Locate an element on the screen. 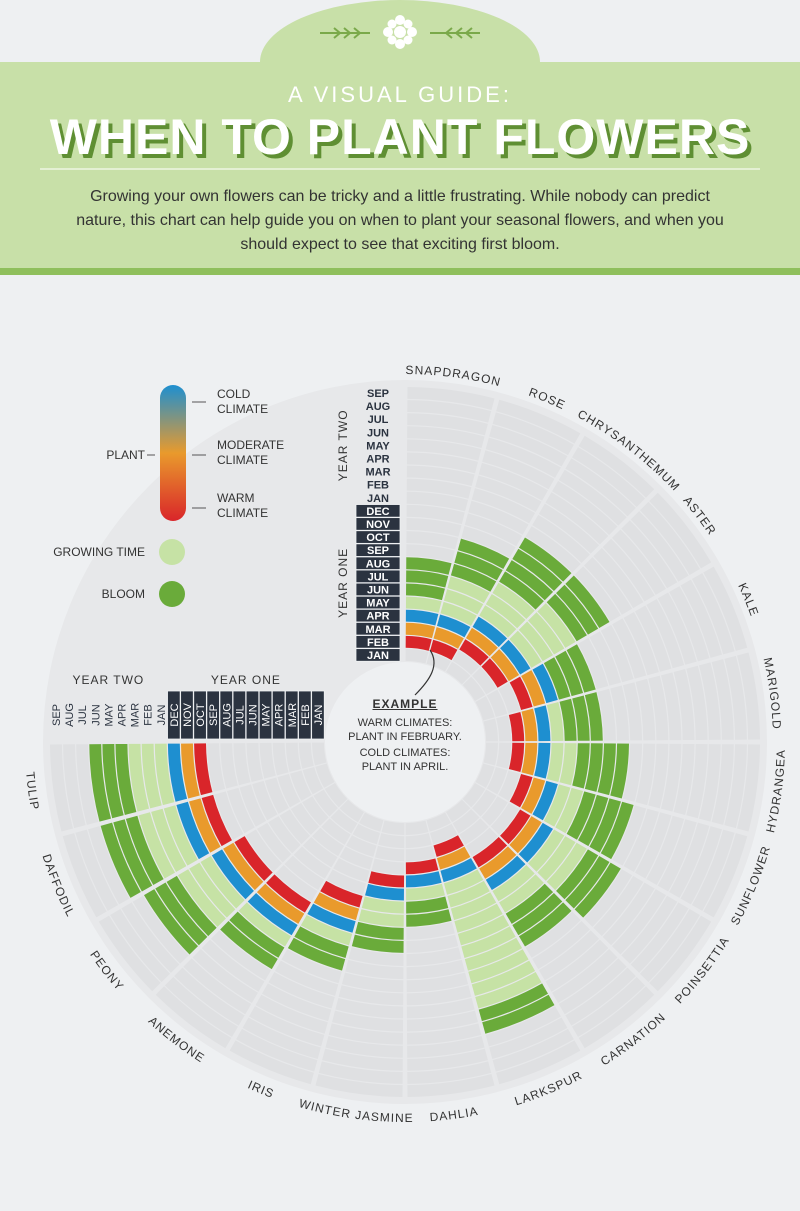  month-label: MAR is located at coordinates (293, 715).